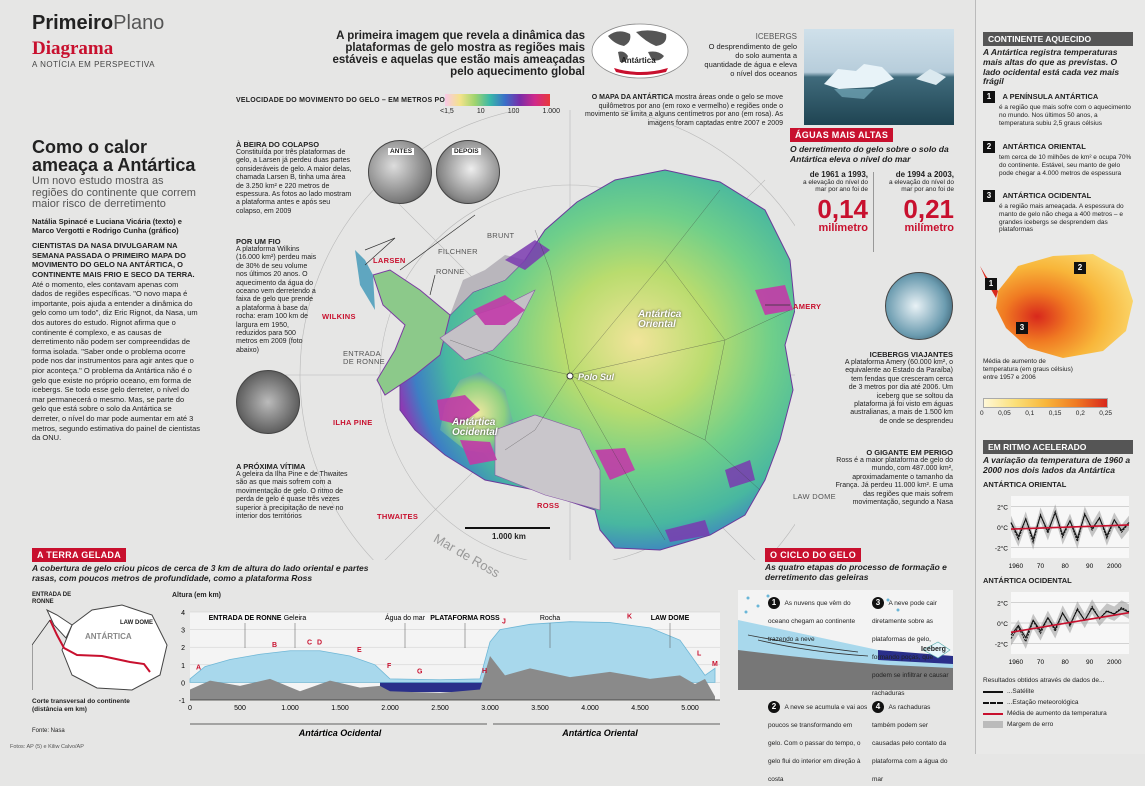 The image size is (1145, 786). What do you see at coordinates (638, 60) in the screenshot?
I see `globe-label: Antártica` at bounding box center [638, 60].